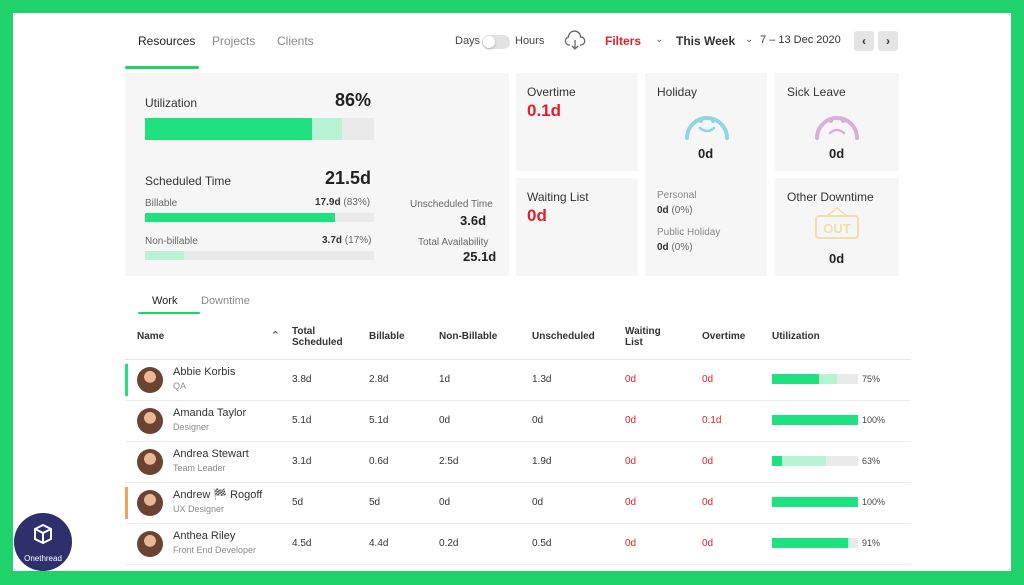  What do you see at coordinates (234, 41) in the screenshot?
I see `tab-projects: Projects` at bounding box center [234, 41].